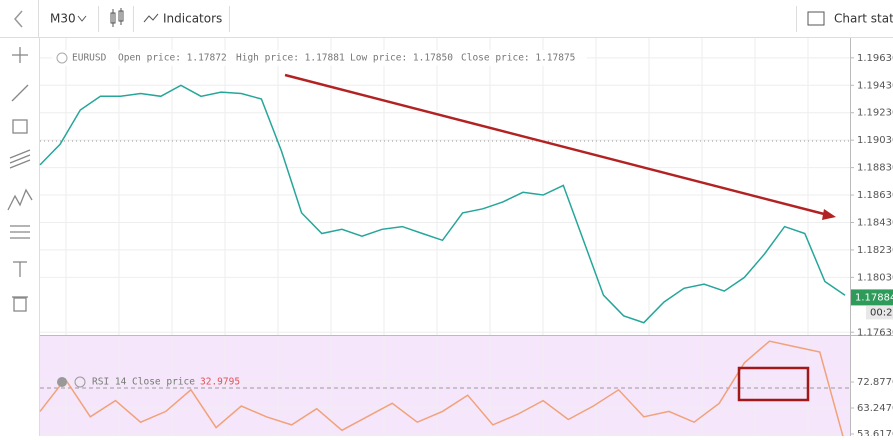 The image size is (893, 440). Describe the element at coordinates (220, 382) in the screenshot. I see `rsi-value: 32.9795` at that location.